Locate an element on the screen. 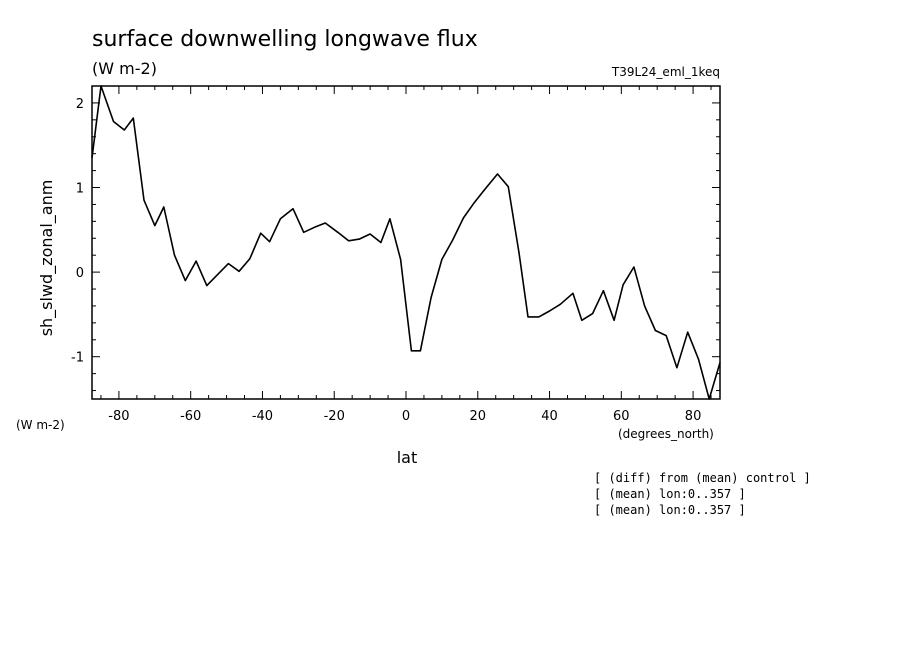 Image resolution: width=904 pixels, height=654 pixels. y-tick-label: 2 is located at coordinates (80, 104).